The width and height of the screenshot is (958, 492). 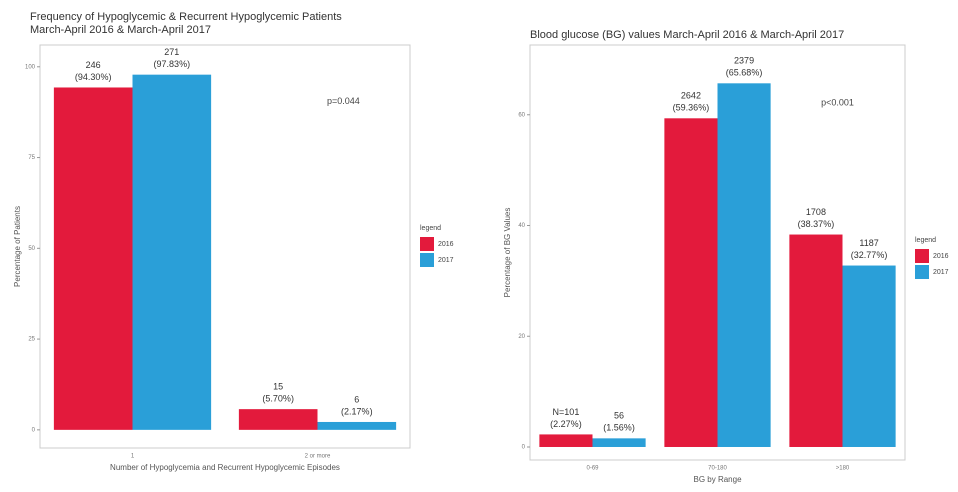 I want to click on value-label: 15, so click(x=278, y=387).